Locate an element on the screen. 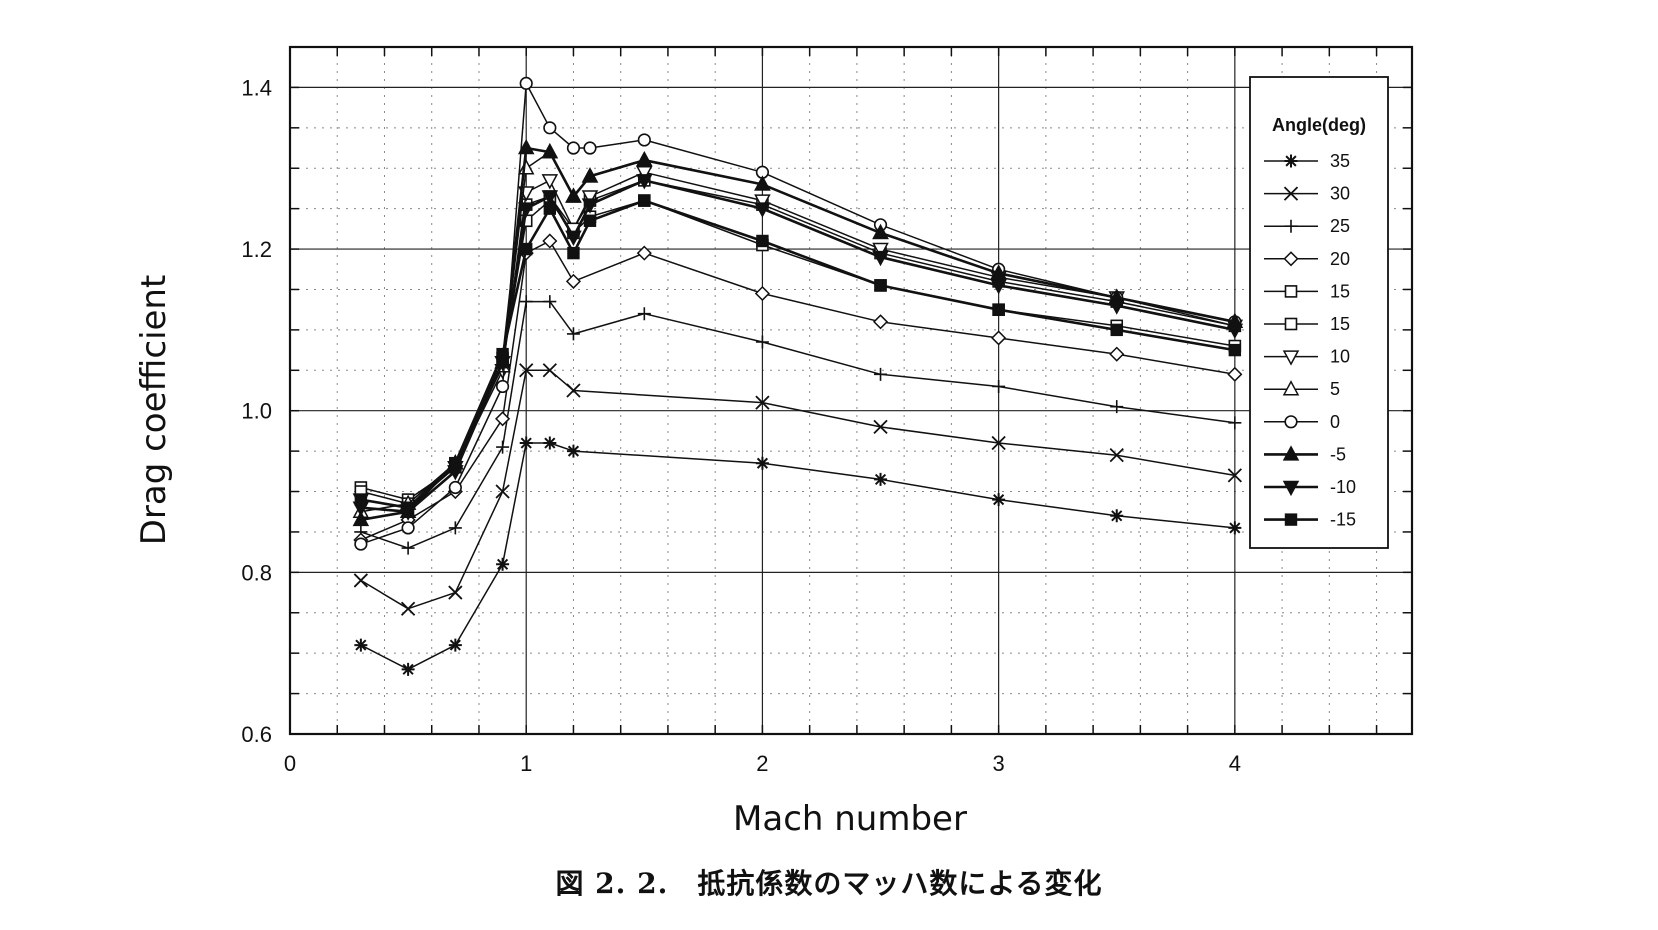 This screenshot has width=1658, height=930. legend-item: 20 is located at coordinates (1307, 259).